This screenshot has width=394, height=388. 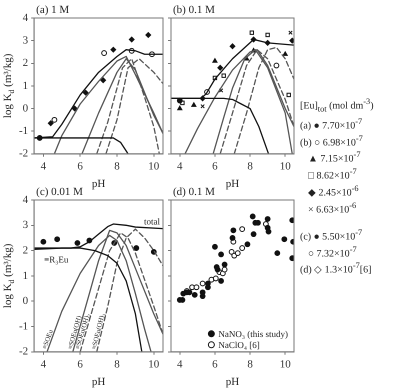 I want to click on text: (b) ○ 6.98×10$^{-7}$, so click(x=332, y=141).